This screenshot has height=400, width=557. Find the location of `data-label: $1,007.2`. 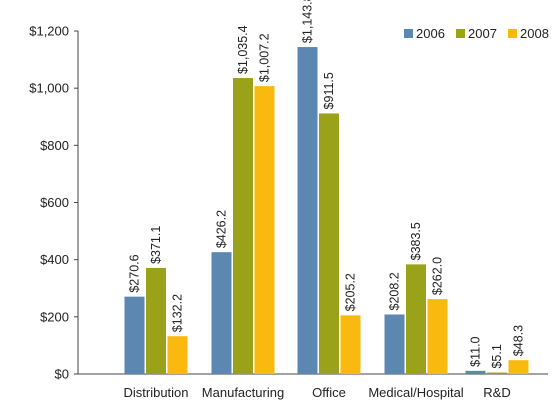

data-label: $1,007.2 is located at coordinates (265, 57).